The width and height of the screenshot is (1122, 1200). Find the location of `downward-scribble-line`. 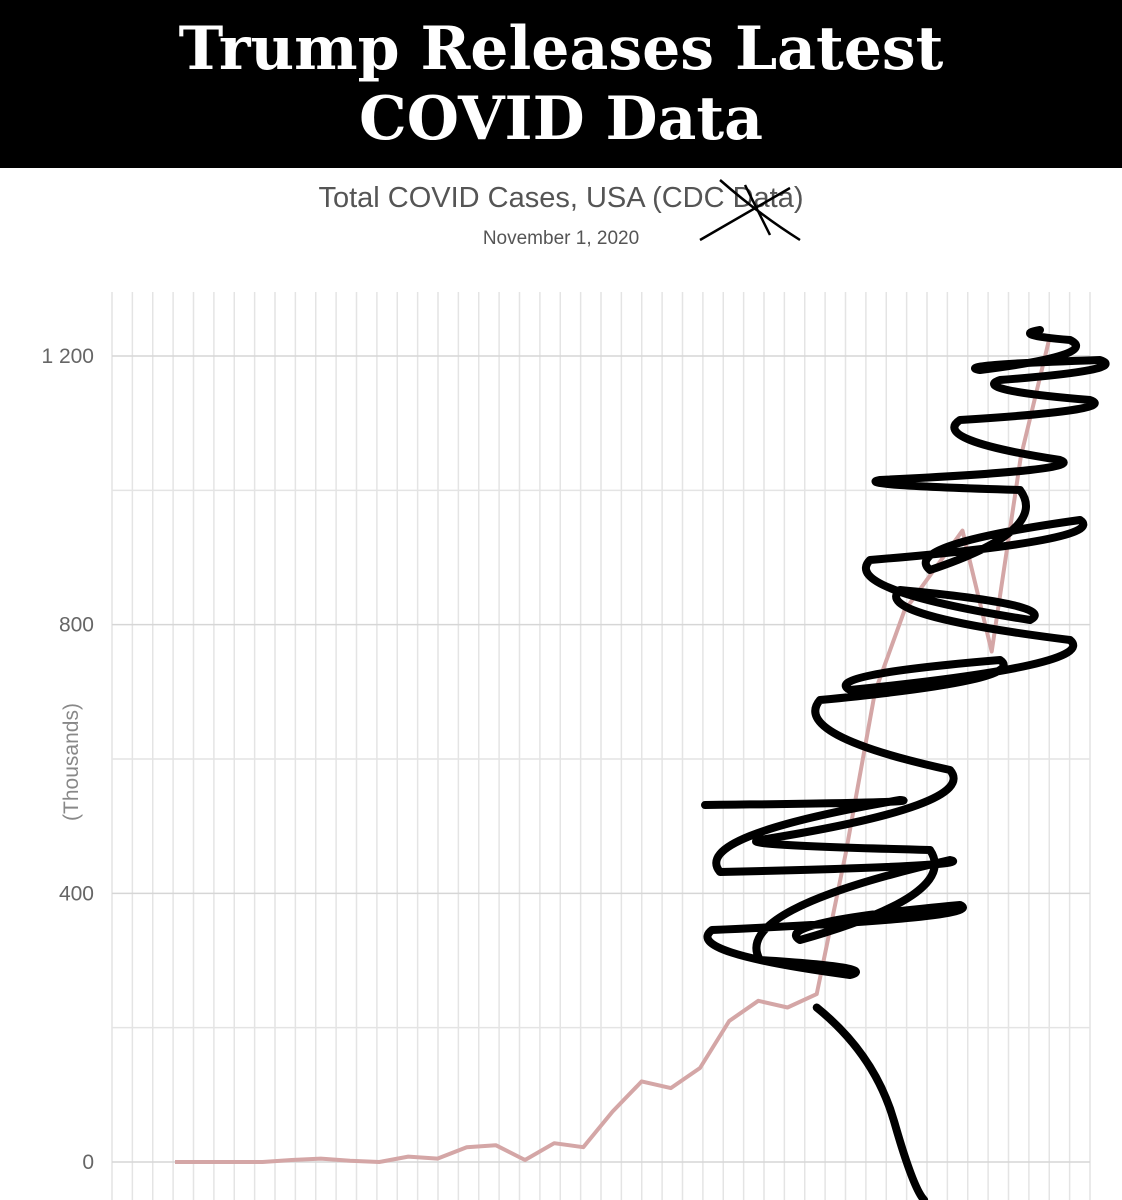

downward-scribble-line is located at coordinates (870, 1101).